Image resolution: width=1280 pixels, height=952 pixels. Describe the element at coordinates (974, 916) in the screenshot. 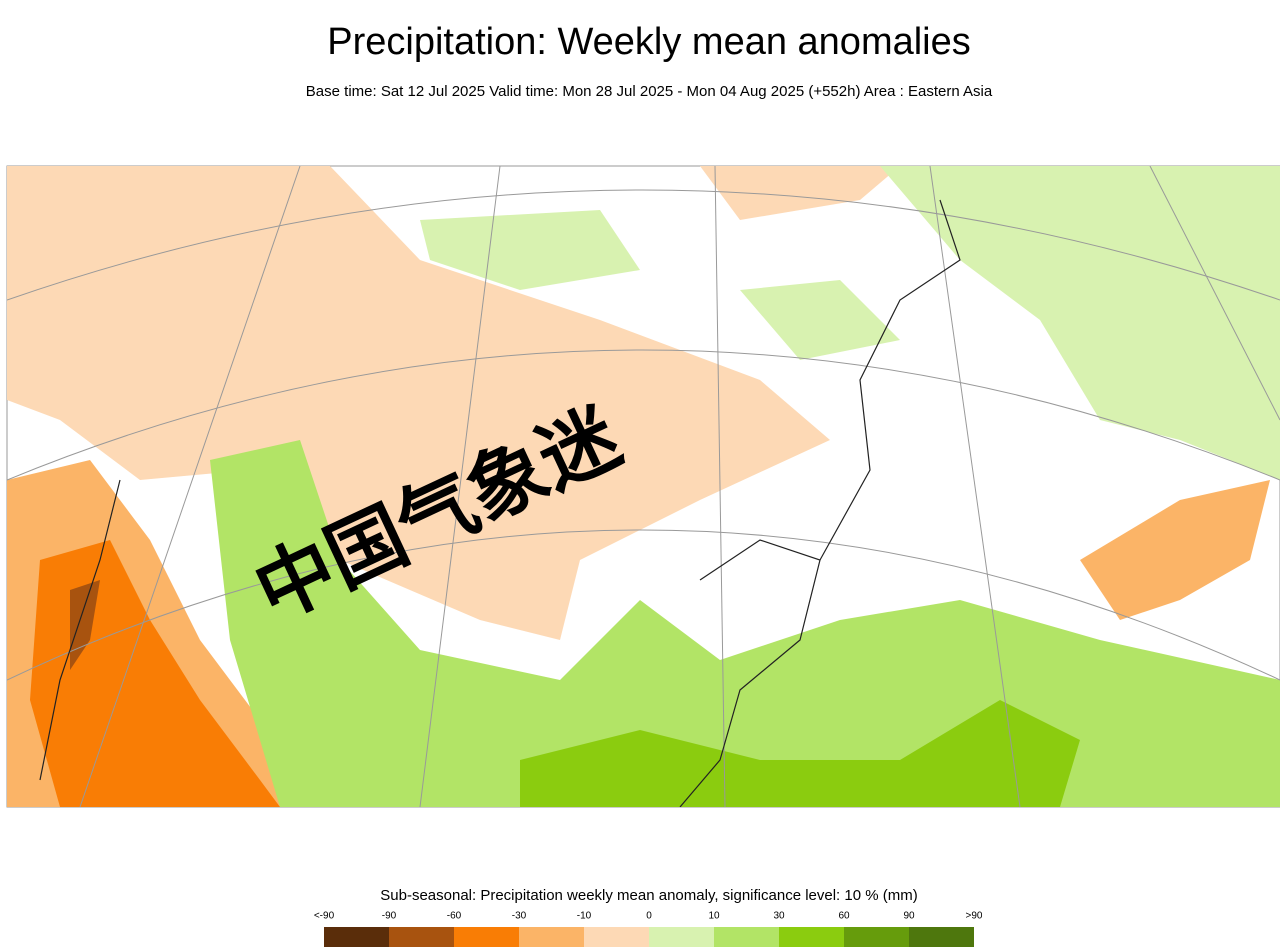

I see `legend-label: >90` at that location.